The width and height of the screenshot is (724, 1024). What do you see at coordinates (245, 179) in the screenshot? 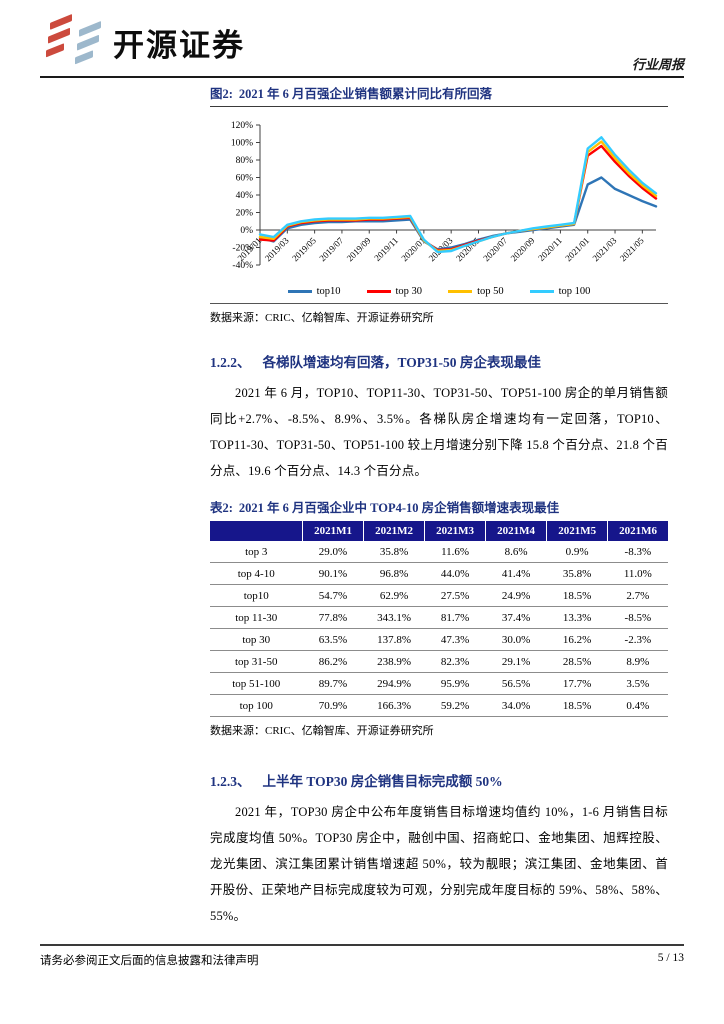
I see `y-axis-tick-label: 60%` at bounding box center [245, 179].